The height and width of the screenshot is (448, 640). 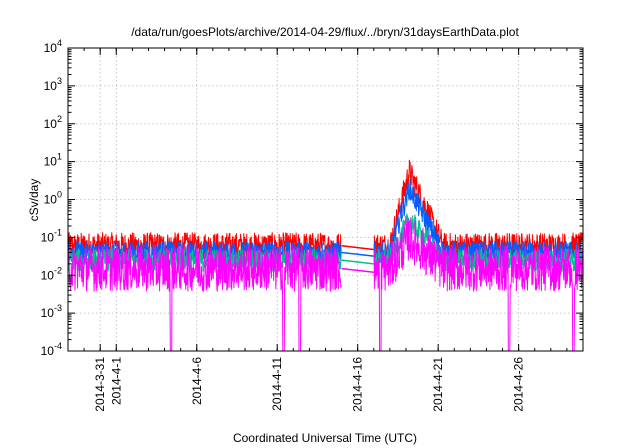 What do you see at coordinates (325, 438) in the screenshot?
I see `x-axis-label: Coordinated Universal Time (UTC)` at bounding box center [325, 438].